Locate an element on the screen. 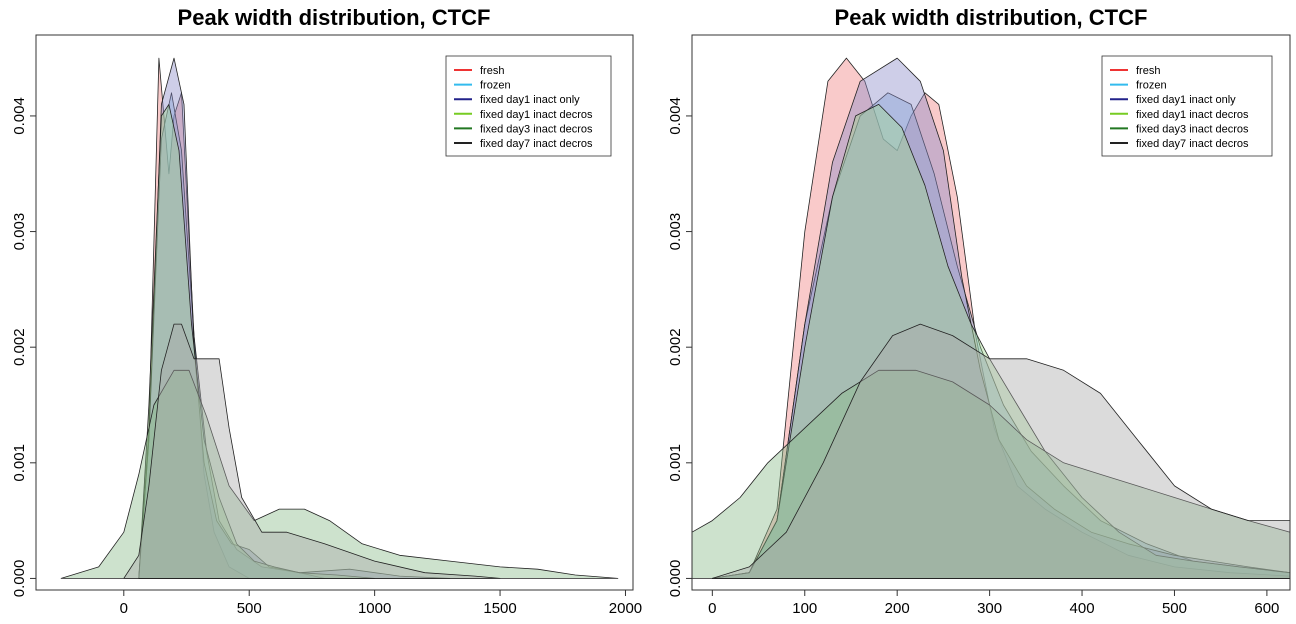 The width and height of the screenshot is (1296, 624). x-tick-label: 400 is located at coordinates (1082, 608).